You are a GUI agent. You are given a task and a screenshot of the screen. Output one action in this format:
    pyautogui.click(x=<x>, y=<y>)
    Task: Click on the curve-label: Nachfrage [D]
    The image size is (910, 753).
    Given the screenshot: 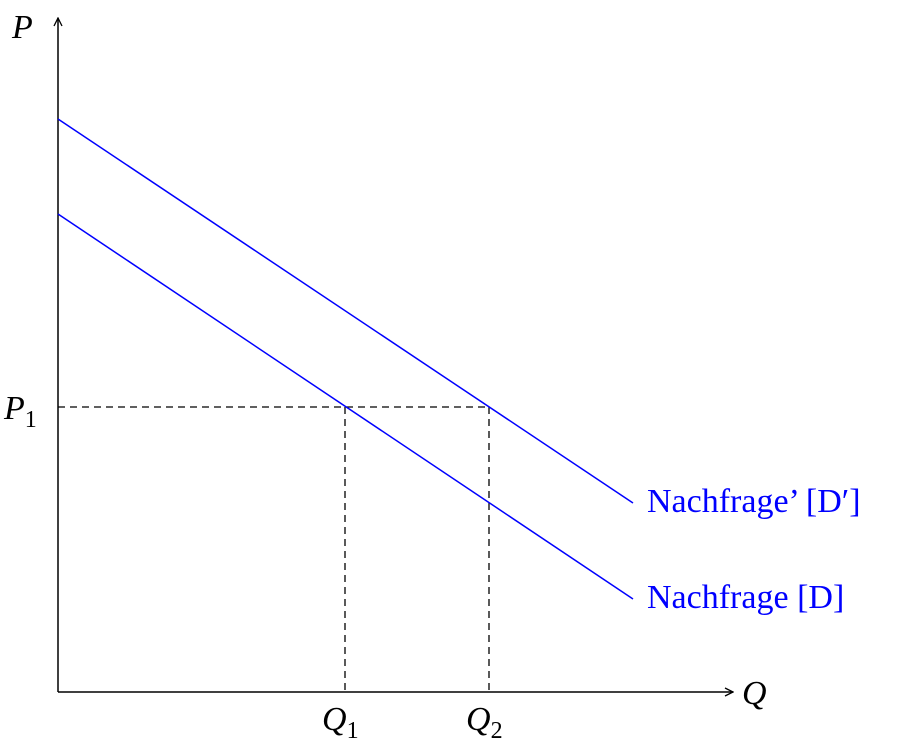 What is the action you would take?
    pyautogui.click(x=745, y=597)
    